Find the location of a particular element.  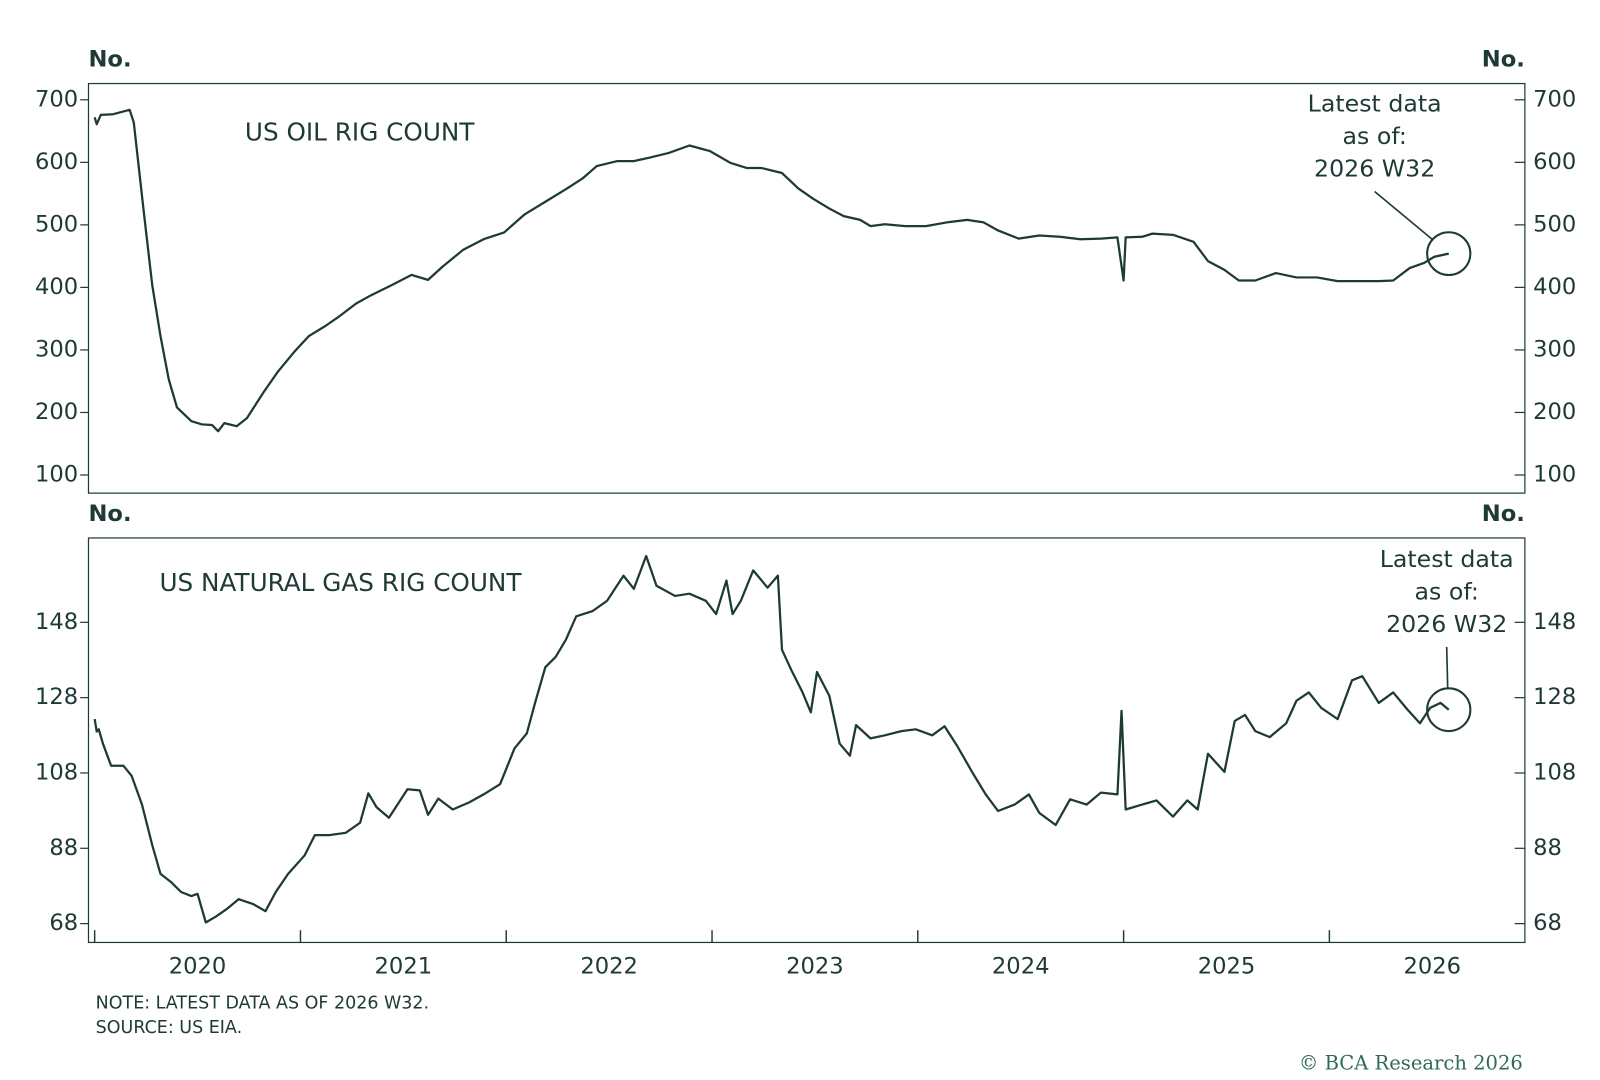

y-tick-label: 88 is located at coordinates (63, 848).